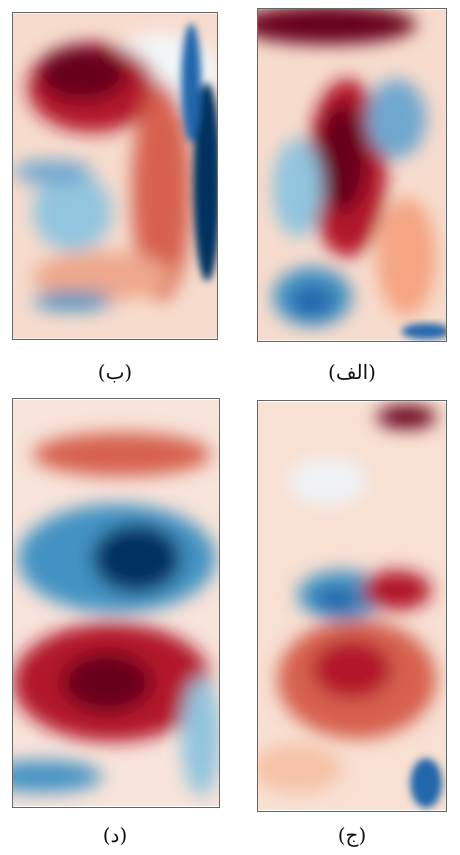 The image size is (460, 855). What do you see at coordinates (115, 372) in the screenshot?
I see `panel-label: (ب)` at bounding box center [115, 372].